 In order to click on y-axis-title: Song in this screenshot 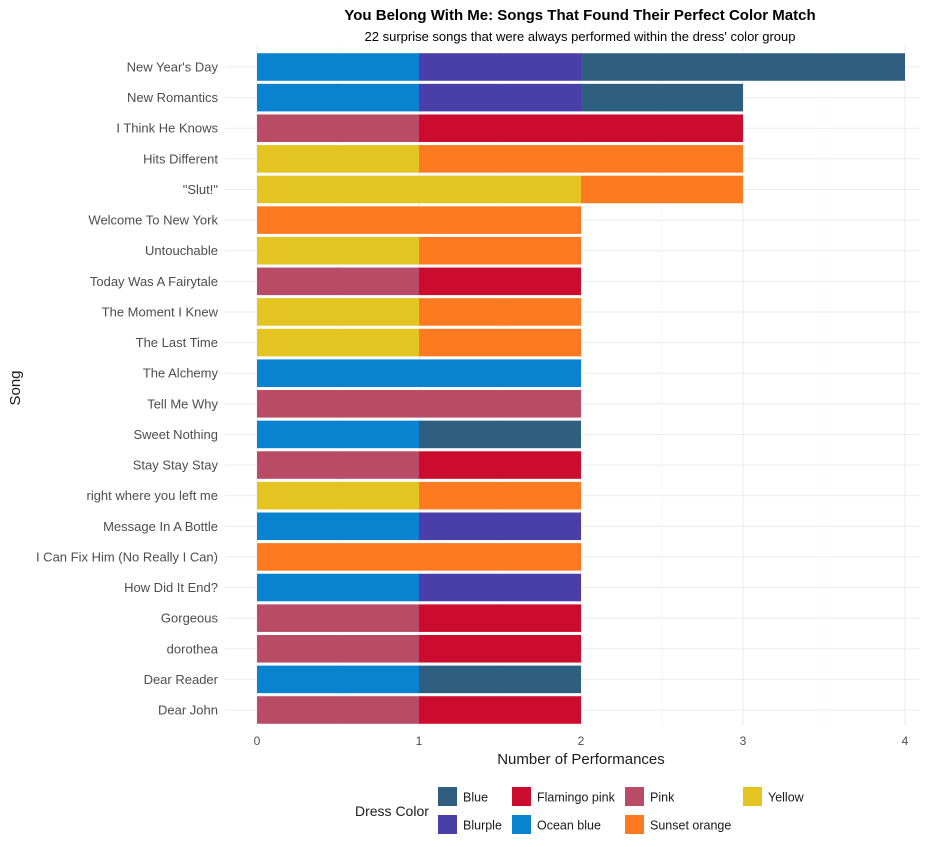, I will do `click(15, 387)`.